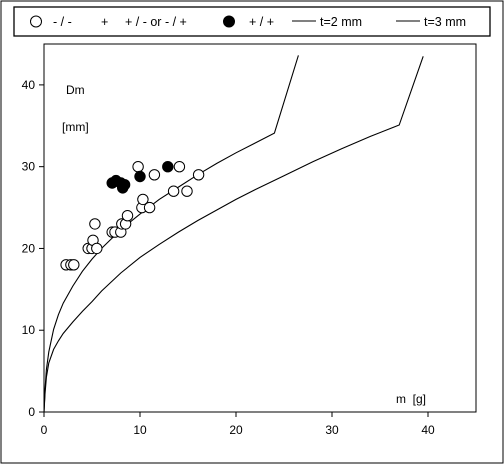 This screenshot has width=504, height=464. I want to click on data-points, so click(132, 216).